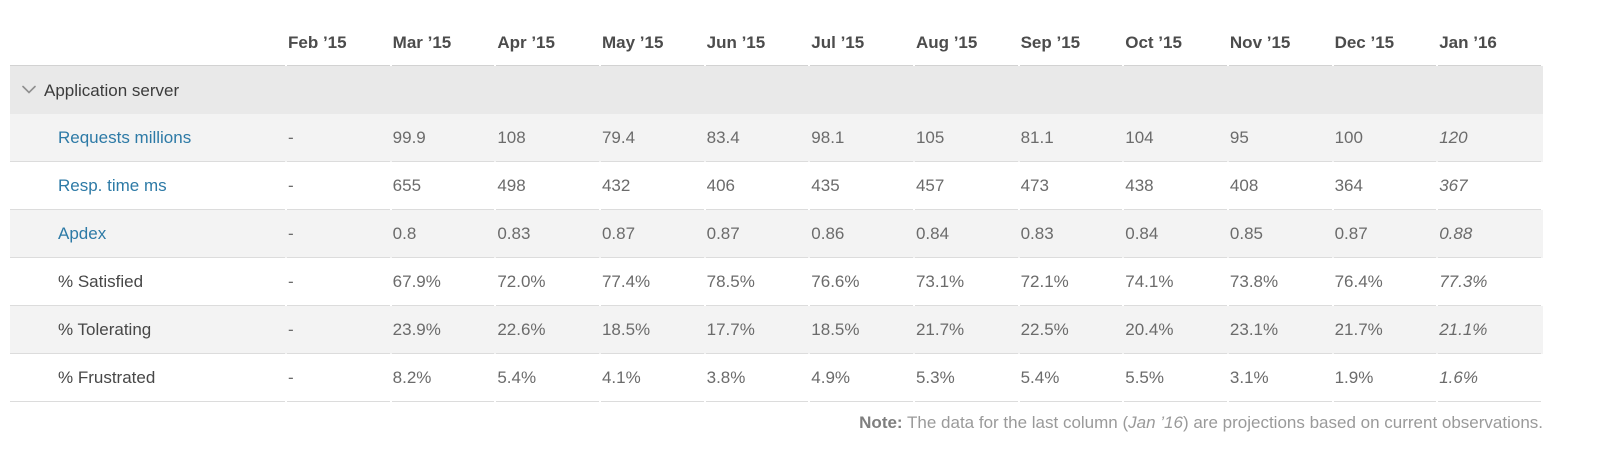 This screenshot has width=1600, height=451. I want to click on value-cell: 3.1%, so click(1281, 378).